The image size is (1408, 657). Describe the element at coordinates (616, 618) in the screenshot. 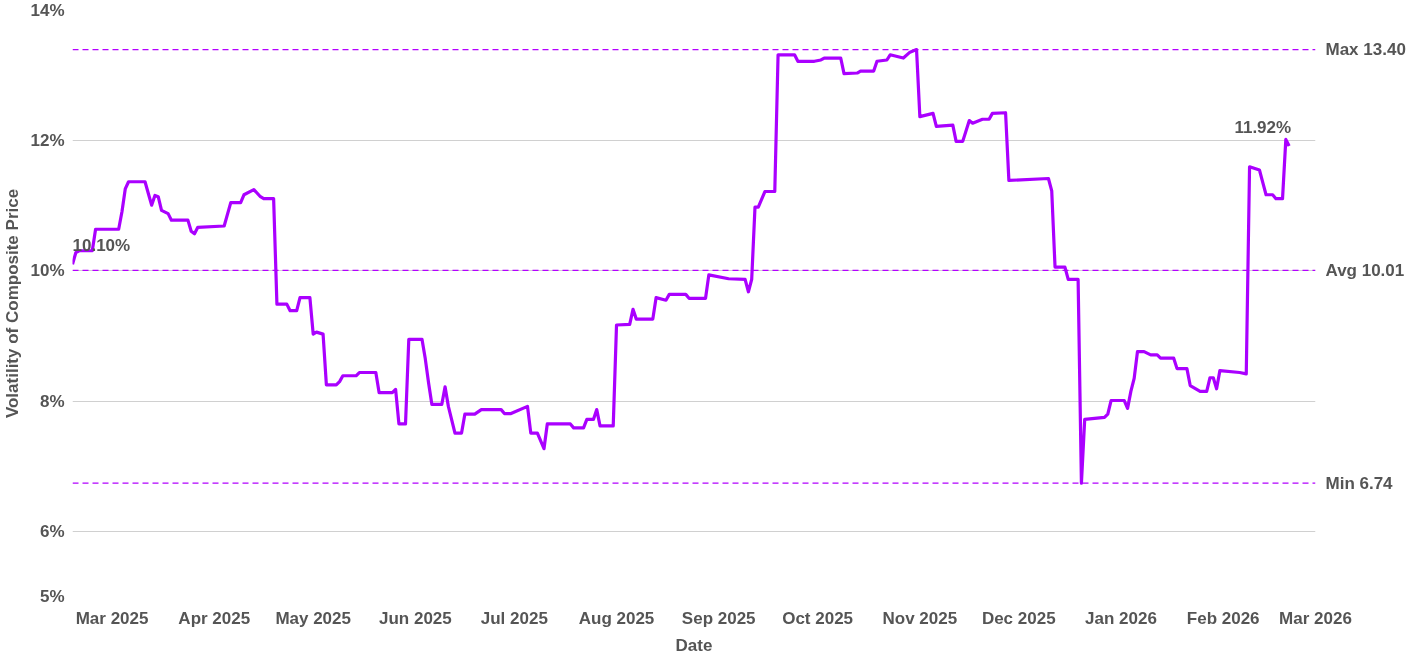

I see `x-tick-label: Aug 2025` at that location.